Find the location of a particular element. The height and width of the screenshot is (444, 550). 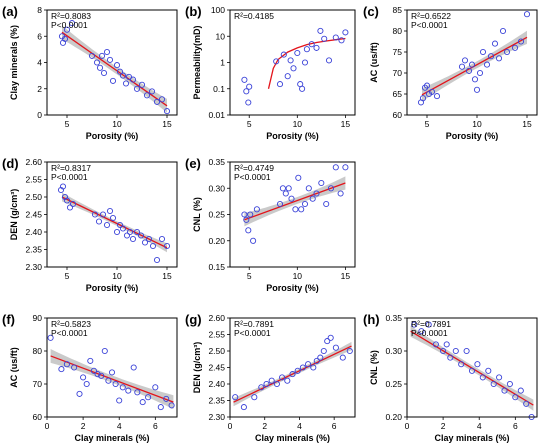

panel-label: (a) is located at coordinates (10, 11).